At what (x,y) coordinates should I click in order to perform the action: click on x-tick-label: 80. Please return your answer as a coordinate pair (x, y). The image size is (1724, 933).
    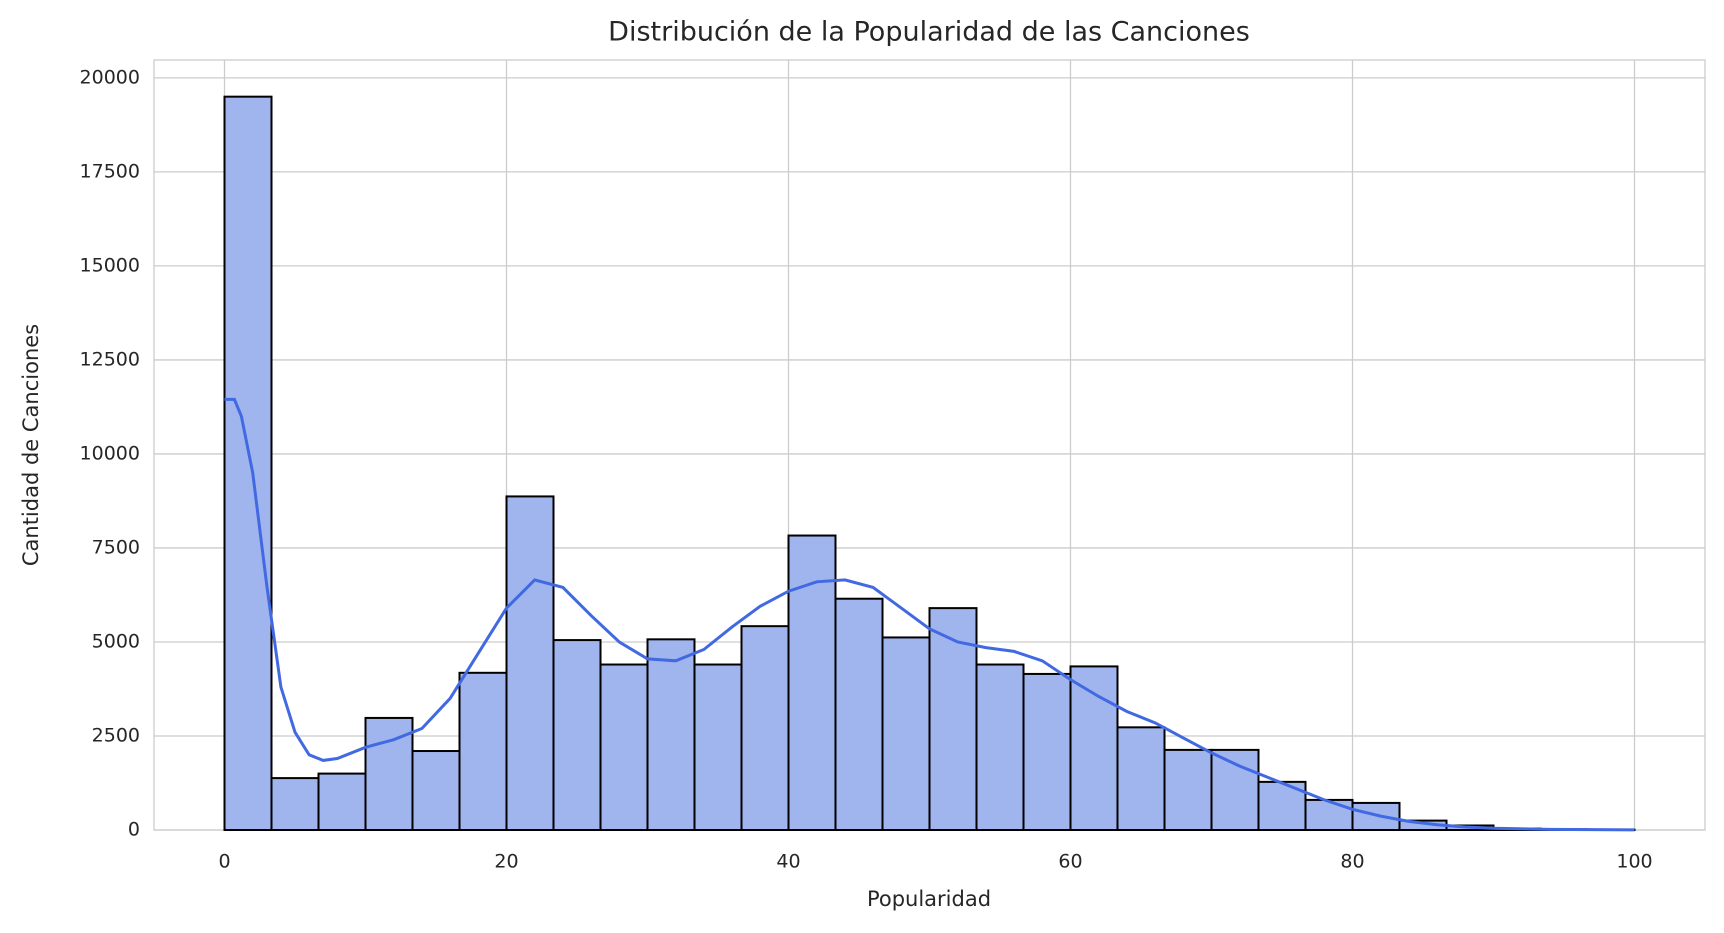
    Looking at the image, I should click on (1352, 862).